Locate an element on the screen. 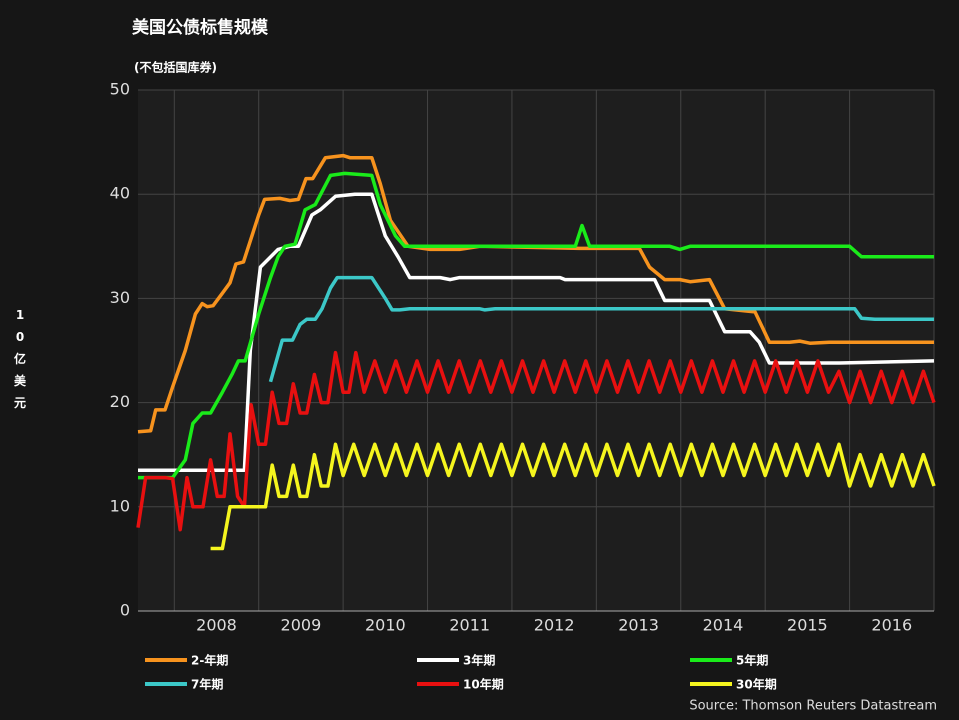 This screenshot has width=959, height=720. y-tick-label: 40 is located at coordinates (120, 193).